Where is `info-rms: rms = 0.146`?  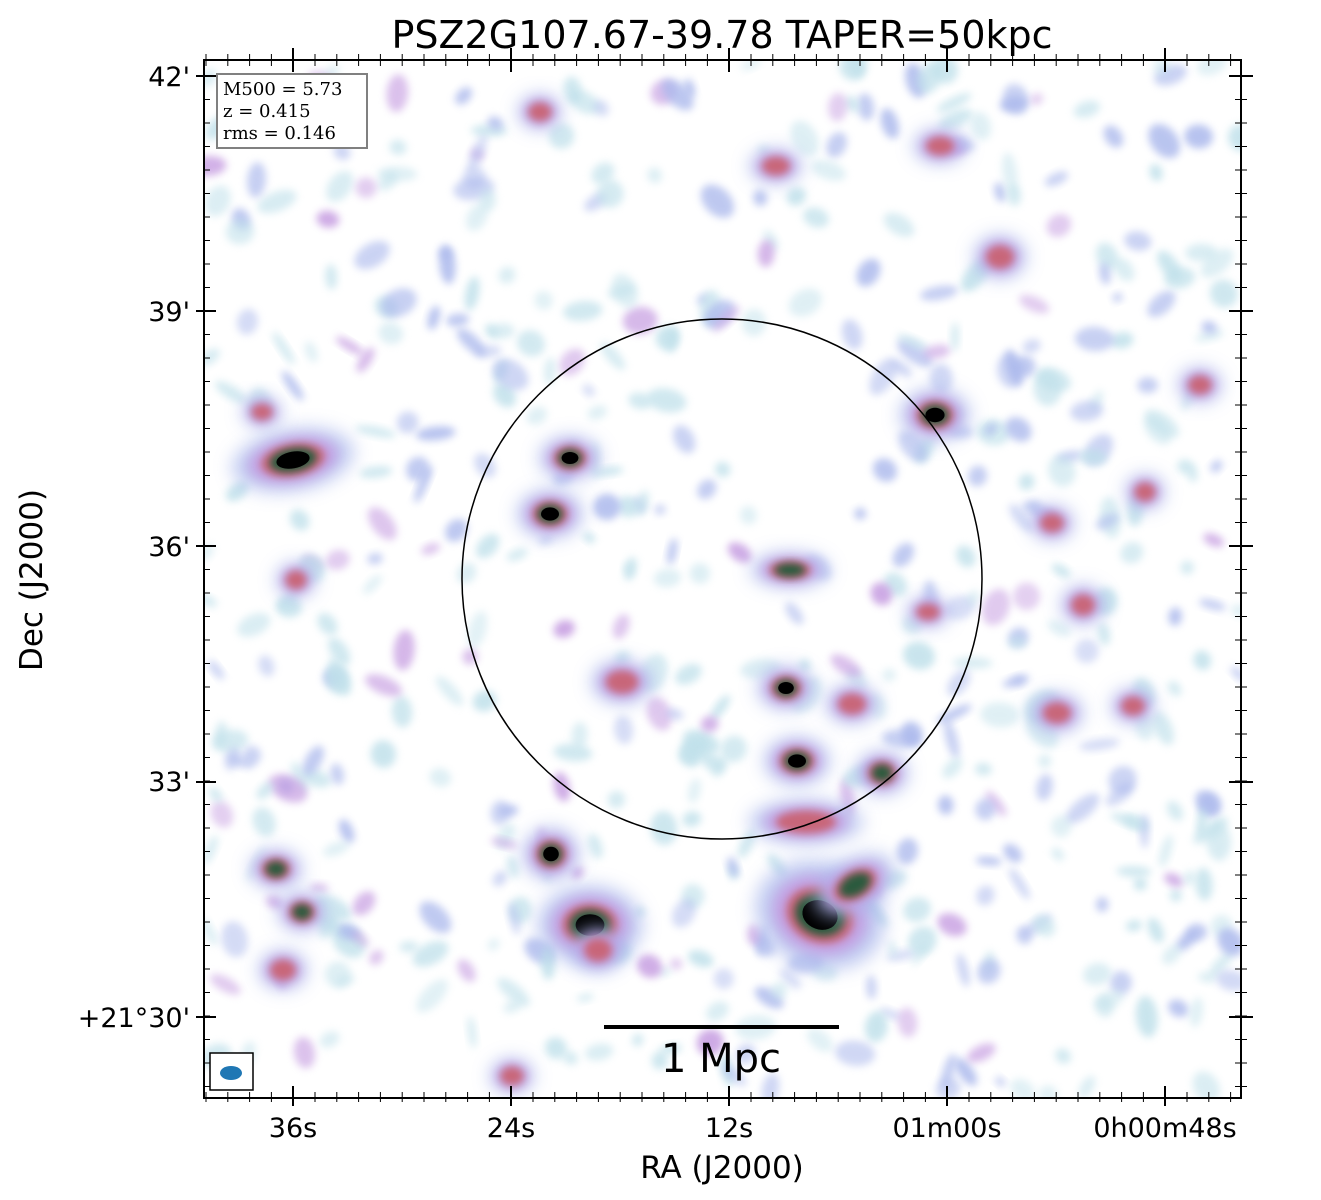 info-rms: rms = 0.146 is located at coordinates (279, 133).